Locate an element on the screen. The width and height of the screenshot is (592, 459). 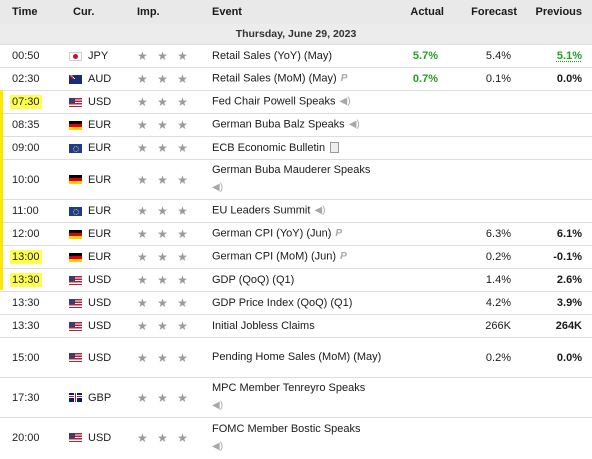
forecast-value: 4.2% is located at coordinates (480, 303).